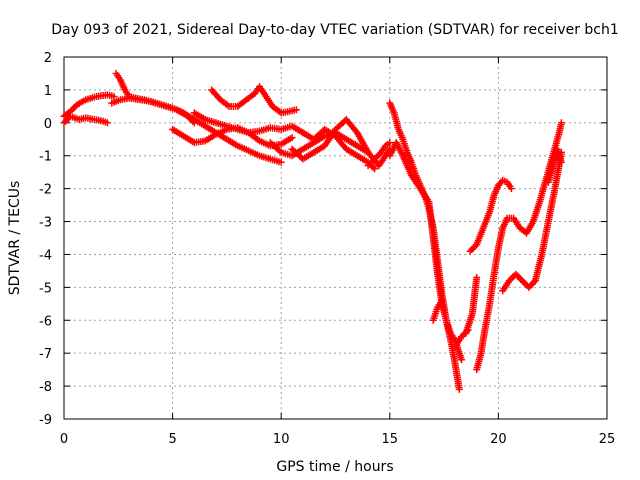 This screenshot has height=480, width=640. What do you see at coordinates (334, 467) in the screenshot?
I see `x-axis-label: GPS time / hours` at bounding box center [334, 467].